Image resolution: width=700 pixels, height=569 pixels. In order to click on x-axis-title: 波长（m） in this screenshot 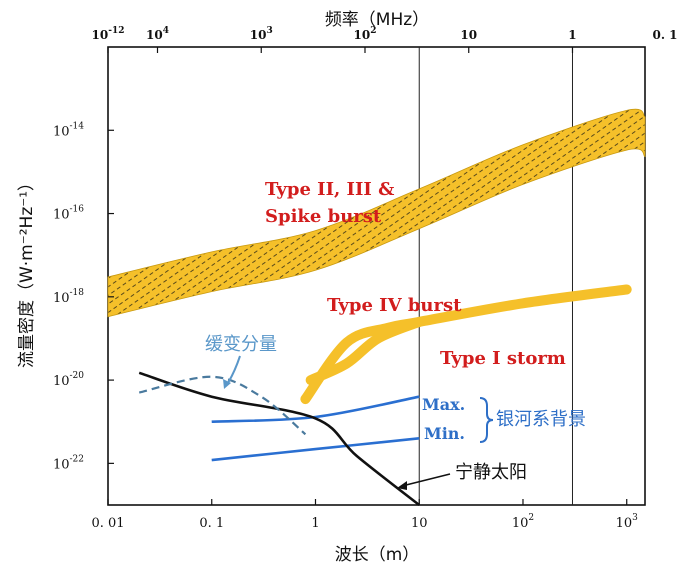, I will do `click(377, 555)`.